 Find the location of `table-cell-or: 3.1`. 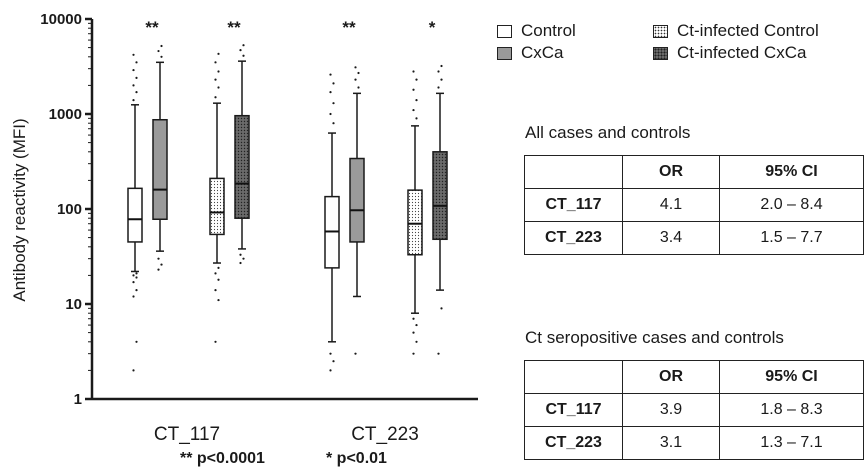

table-cell-or: 3.1 is located at coordinates (671, 443).